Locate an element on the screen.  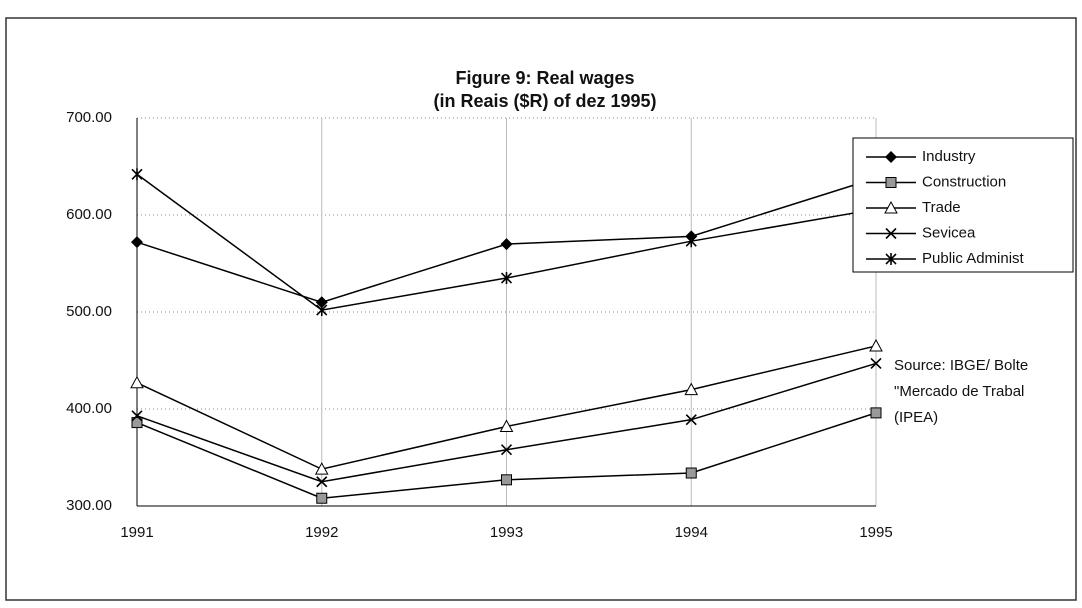
y-tick-label: 700.00 is located at coordinates (89, 117).